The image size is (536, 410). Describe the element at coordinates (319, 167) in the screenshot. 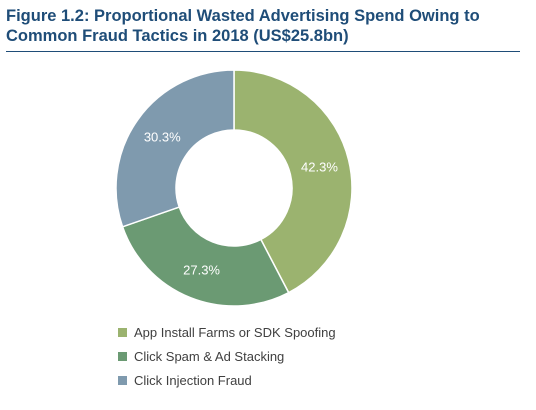

I see `slice-value-label: 42.3%` at that location.